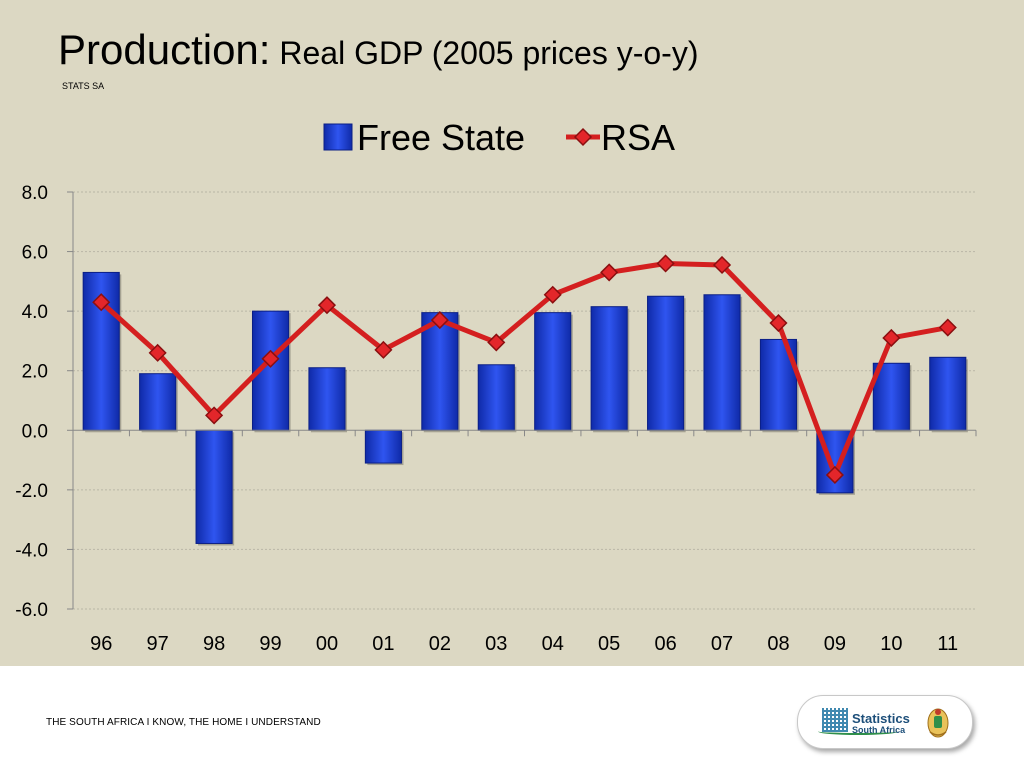 Image resolution: width=1024 pixels, height=768 pixels. Describe the element at coordinates (31, 610) in the screenshot. I see `y-tick-label: -6.0` at that location.